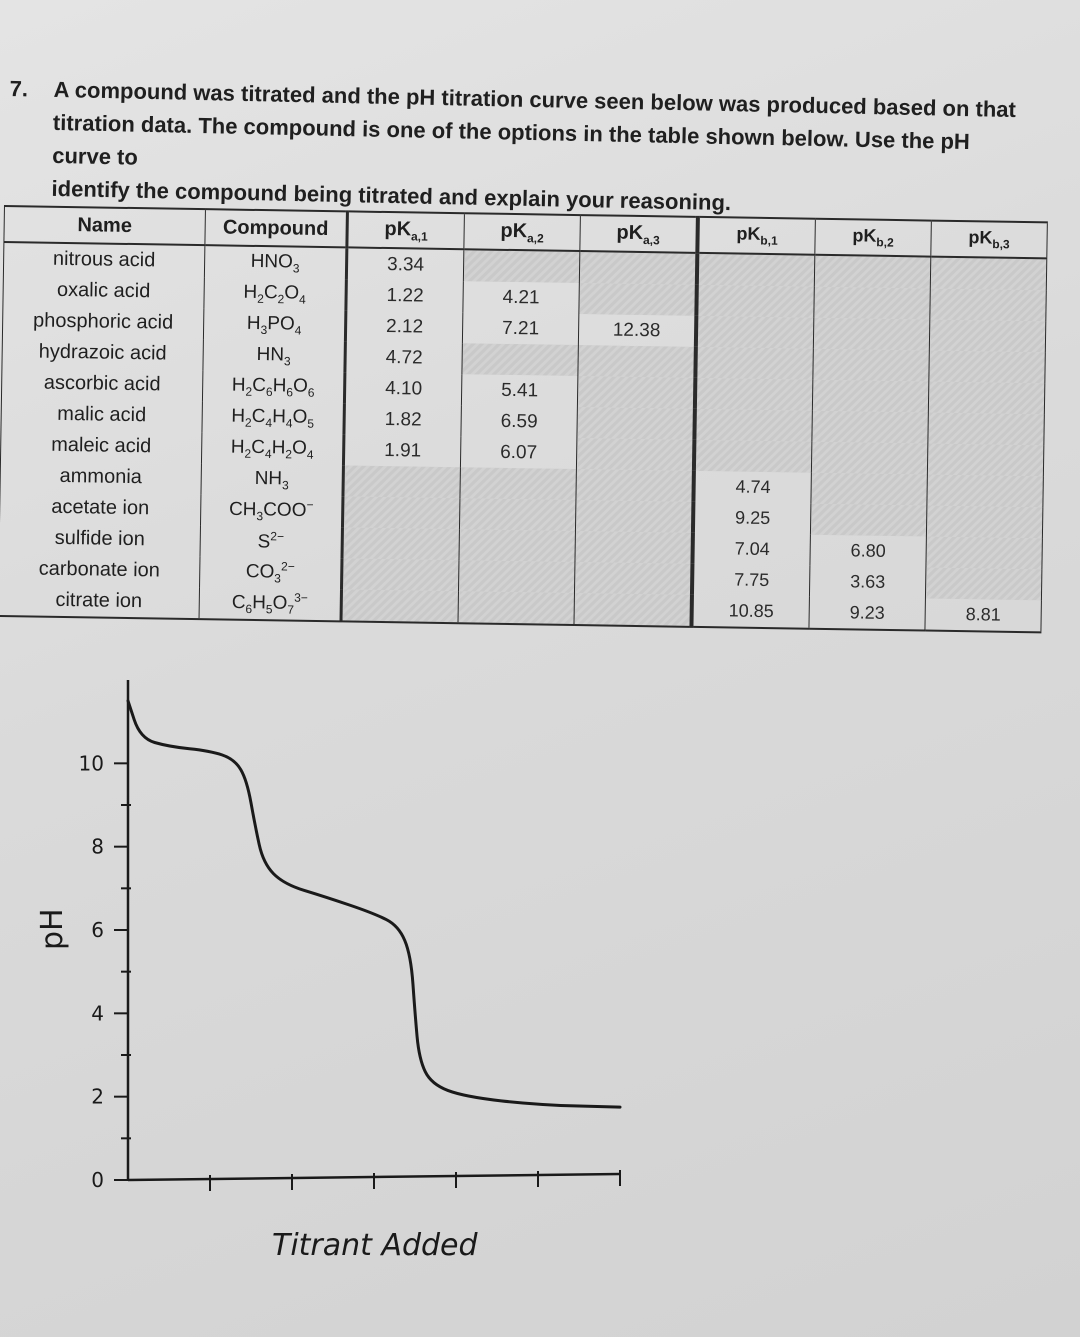  What do you see at coordinates (756, 235) in the screenshot?
I see `header-pkb1: pKb,1` at bounding box center [756, 235].